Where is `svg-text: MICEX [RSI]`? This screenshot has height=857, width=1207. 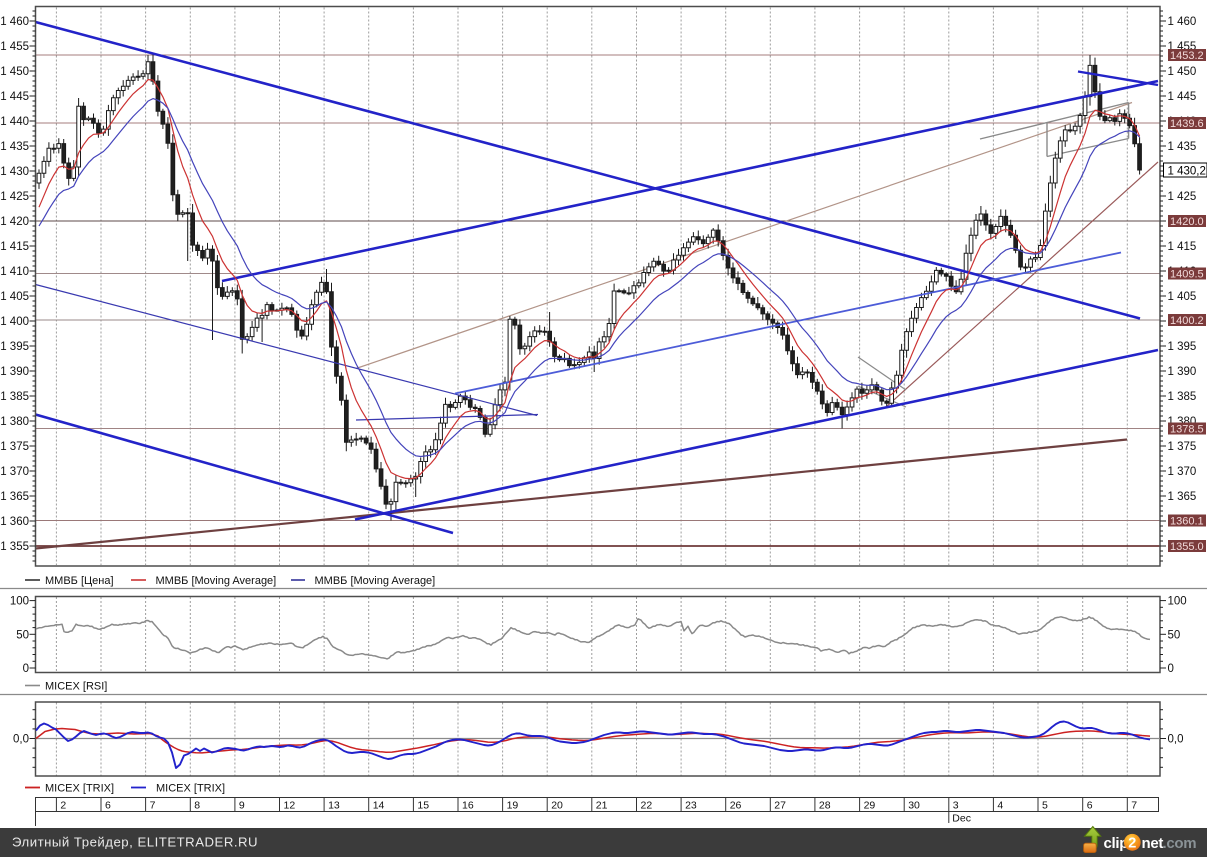
svg-text: MICEX [RSI] is located at coordinates (76, 687).